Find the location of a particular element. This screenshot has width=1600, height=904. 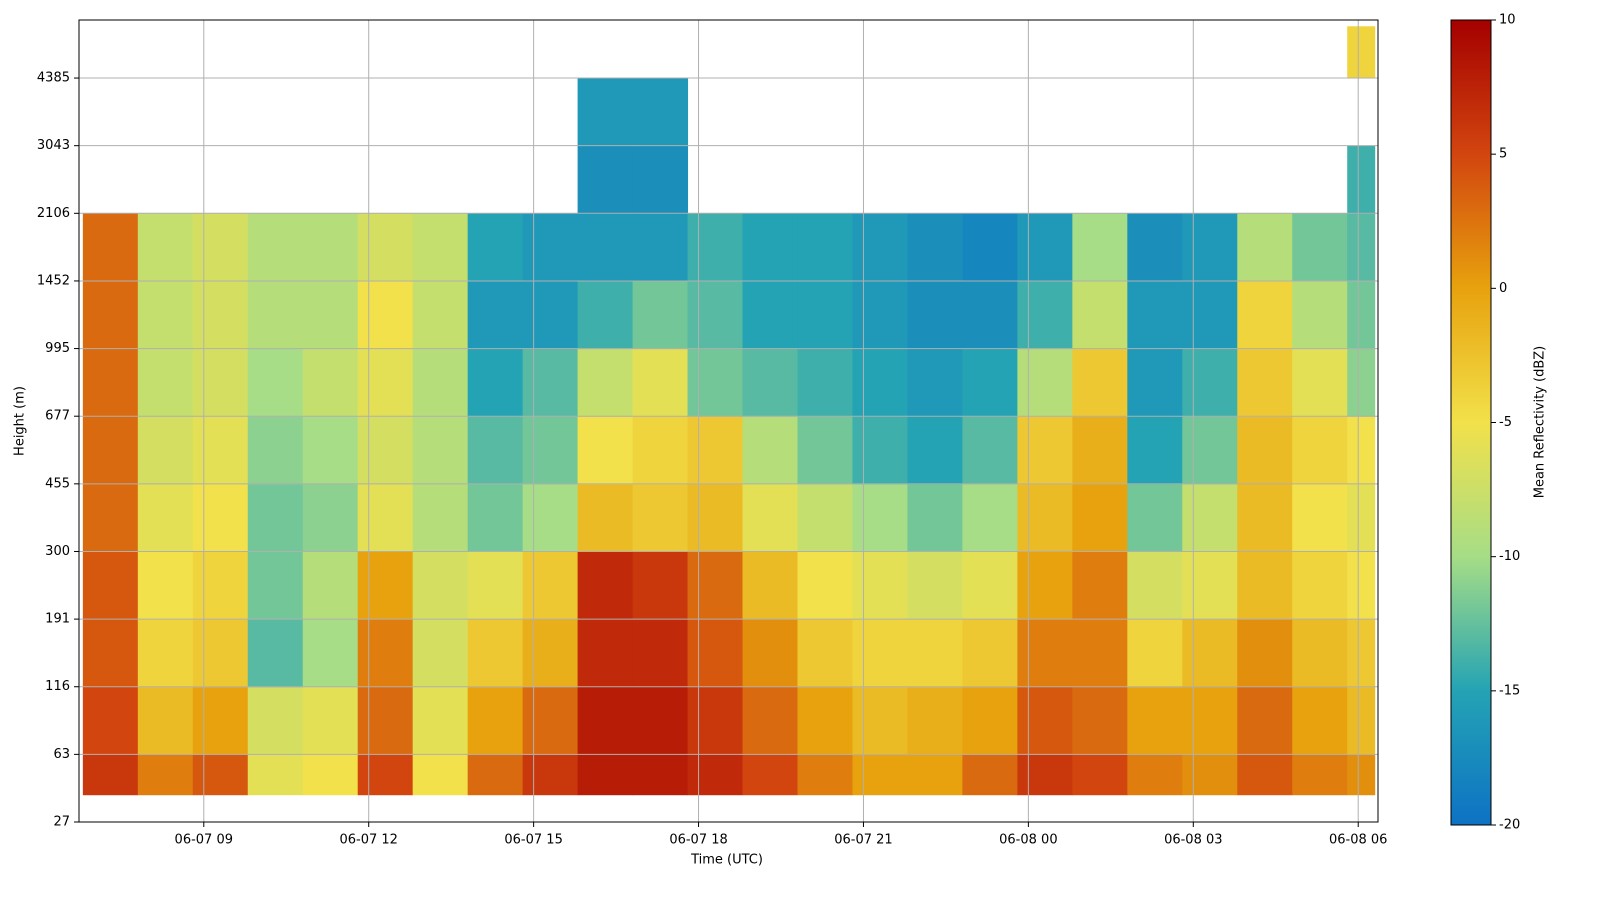

x-tick-label: 06-08 06 is located at coordinates (1358, 840).